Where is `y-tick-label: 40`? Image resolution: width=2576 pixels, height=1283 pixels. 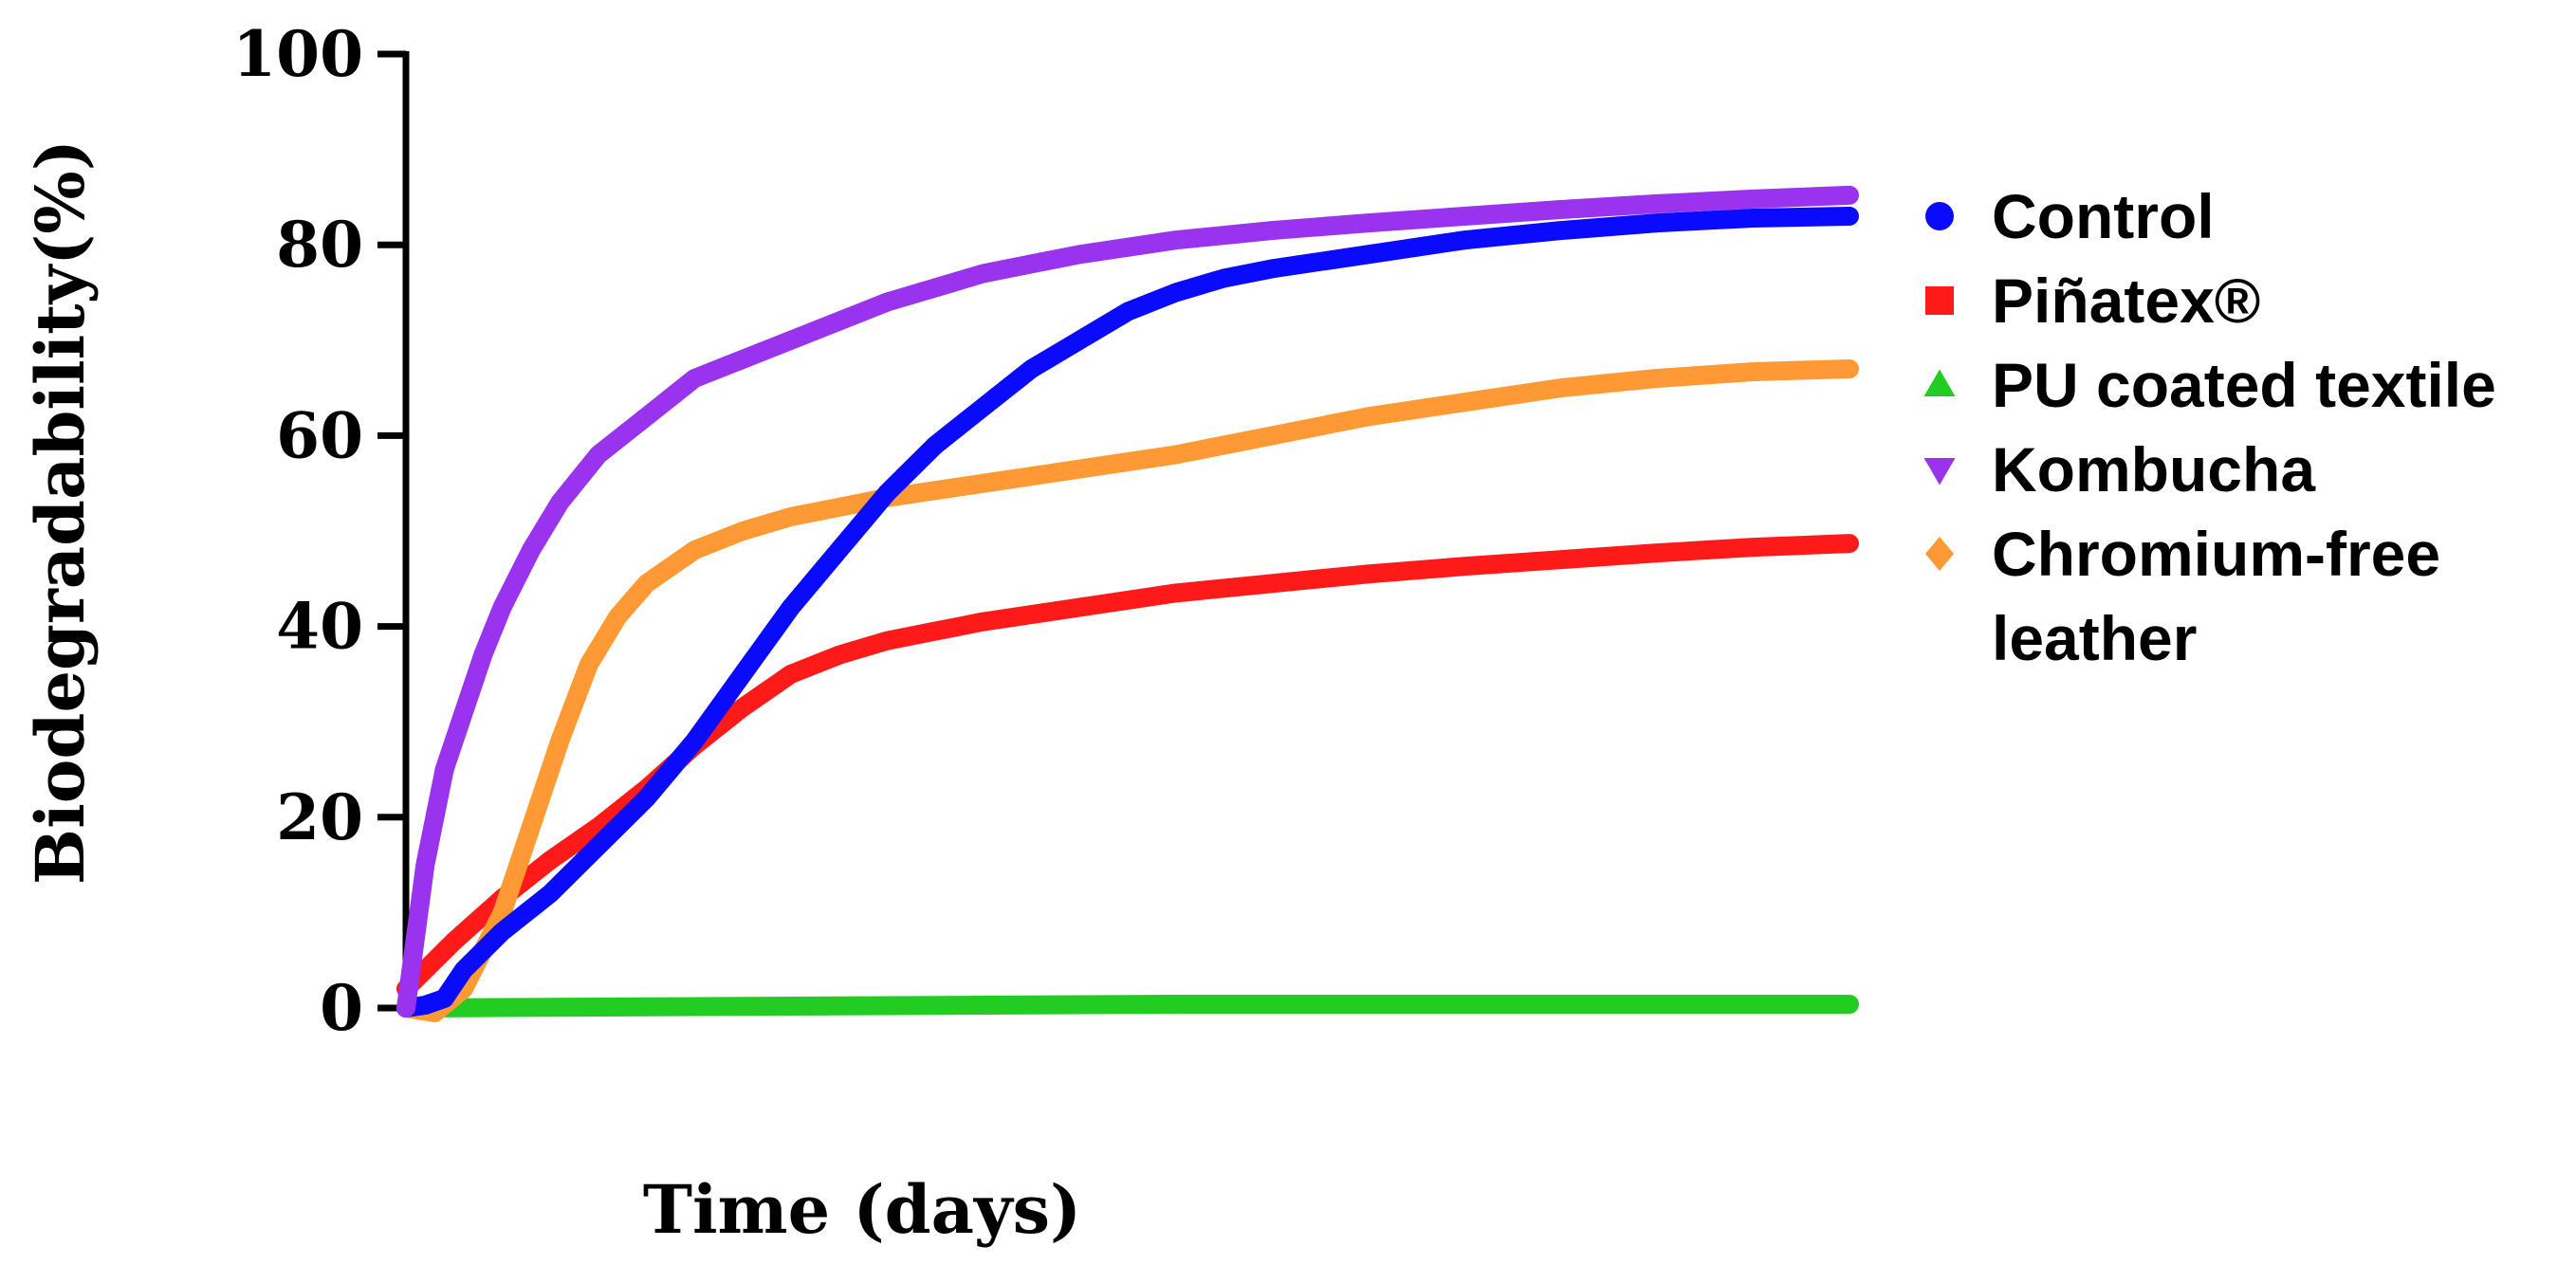 y-tick-label: 40 is located at coordinates (319, 627).